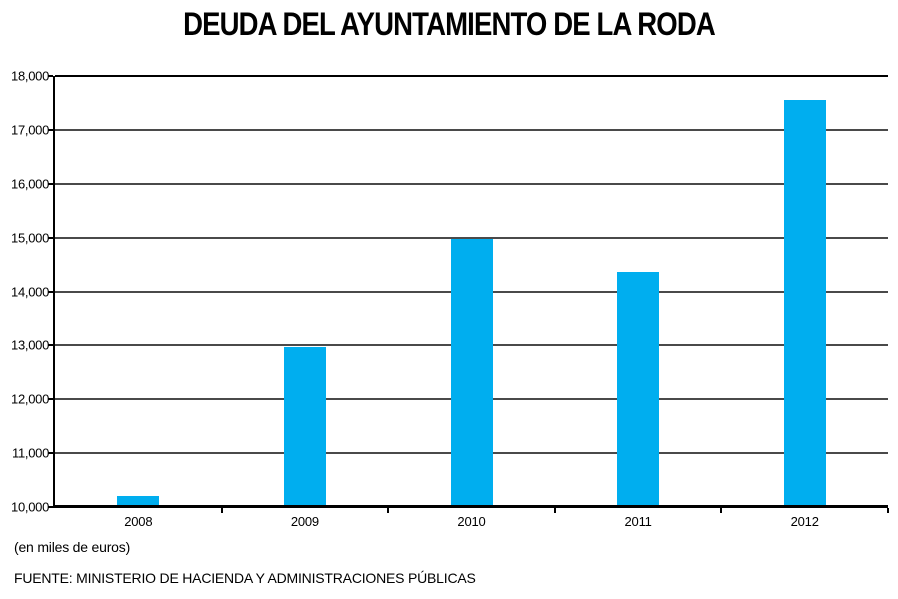 The image size is (898, 599). Describe the element at coordinates (30, 345) in the screenshot. I see `y-axis-label: 13,000` at that location.